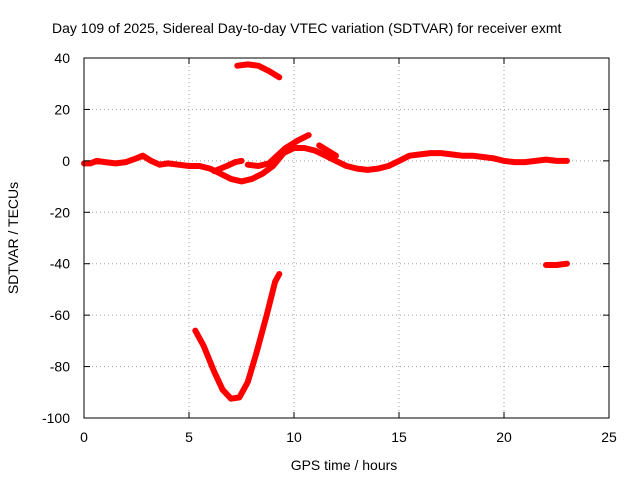  What do you see at coordinates (60, 367) in the screenshot?
I see `y-tick-label: -80` at bounding box center [60, 367].